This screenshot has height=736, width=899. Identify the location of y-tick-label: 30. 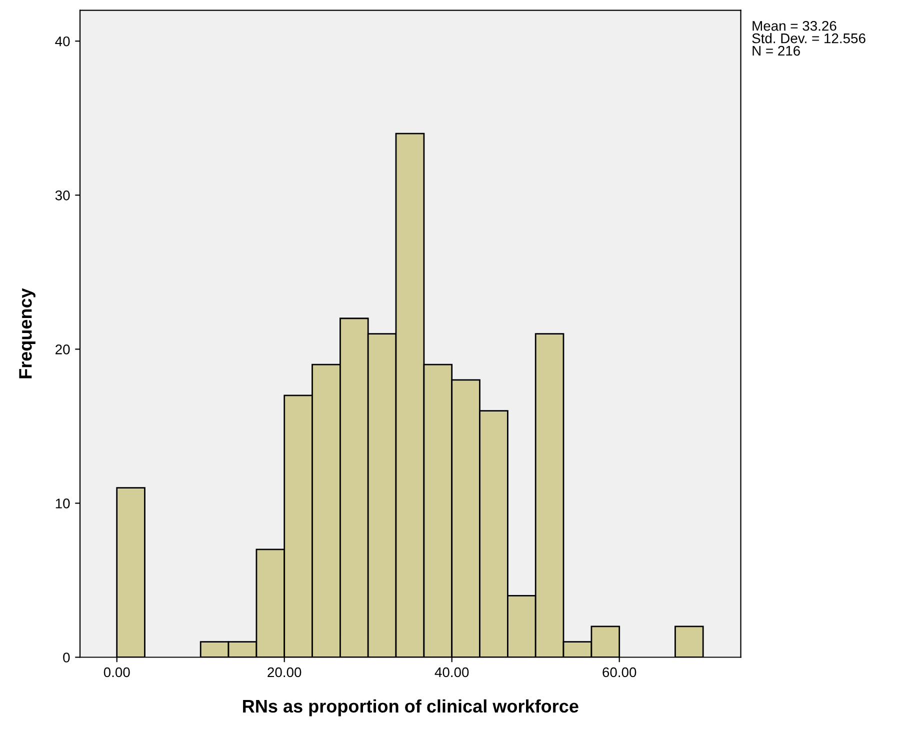
(62, 195).